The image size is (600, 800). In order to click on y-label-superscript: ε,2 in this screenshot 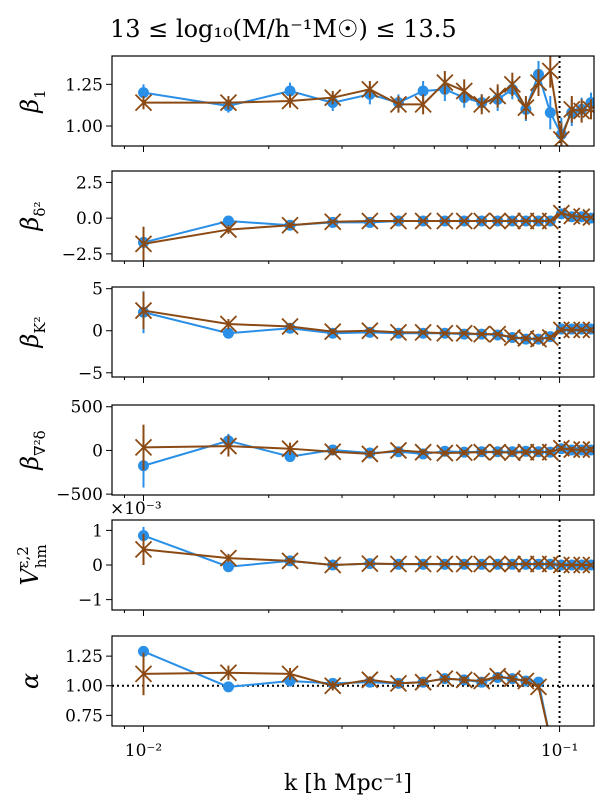, I will do `click(23, 557)`.